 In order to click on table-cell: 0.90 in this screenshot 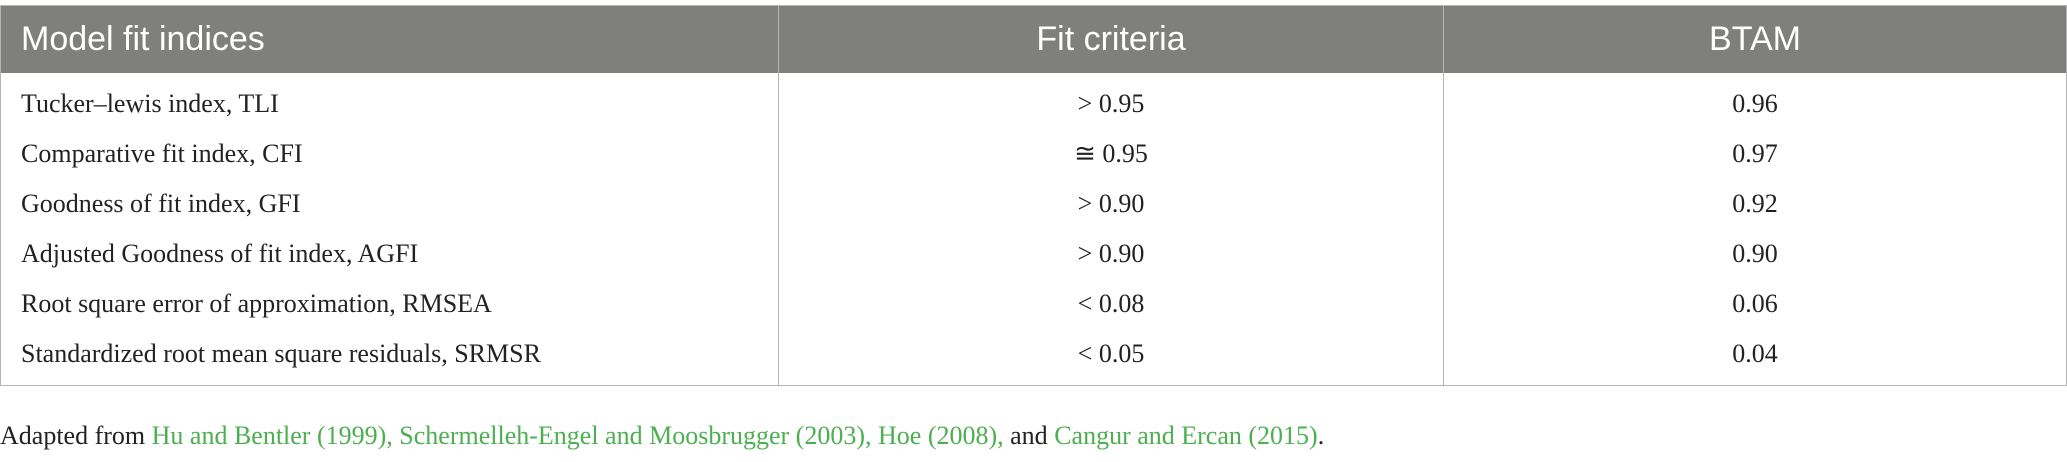, I will do `click(1755, 254)`.